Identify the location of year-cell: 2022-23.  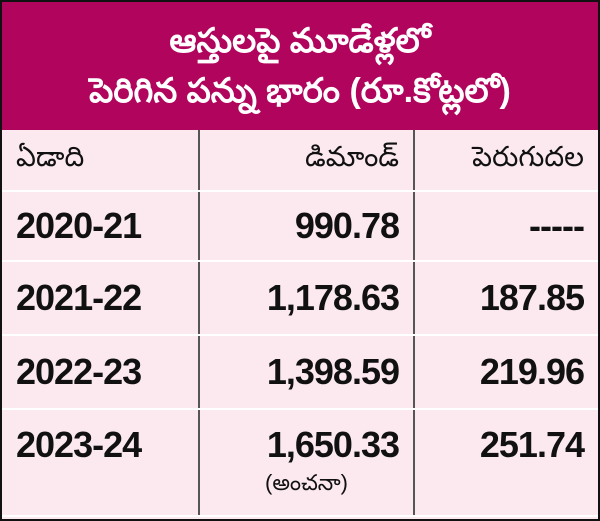
(100, 372).